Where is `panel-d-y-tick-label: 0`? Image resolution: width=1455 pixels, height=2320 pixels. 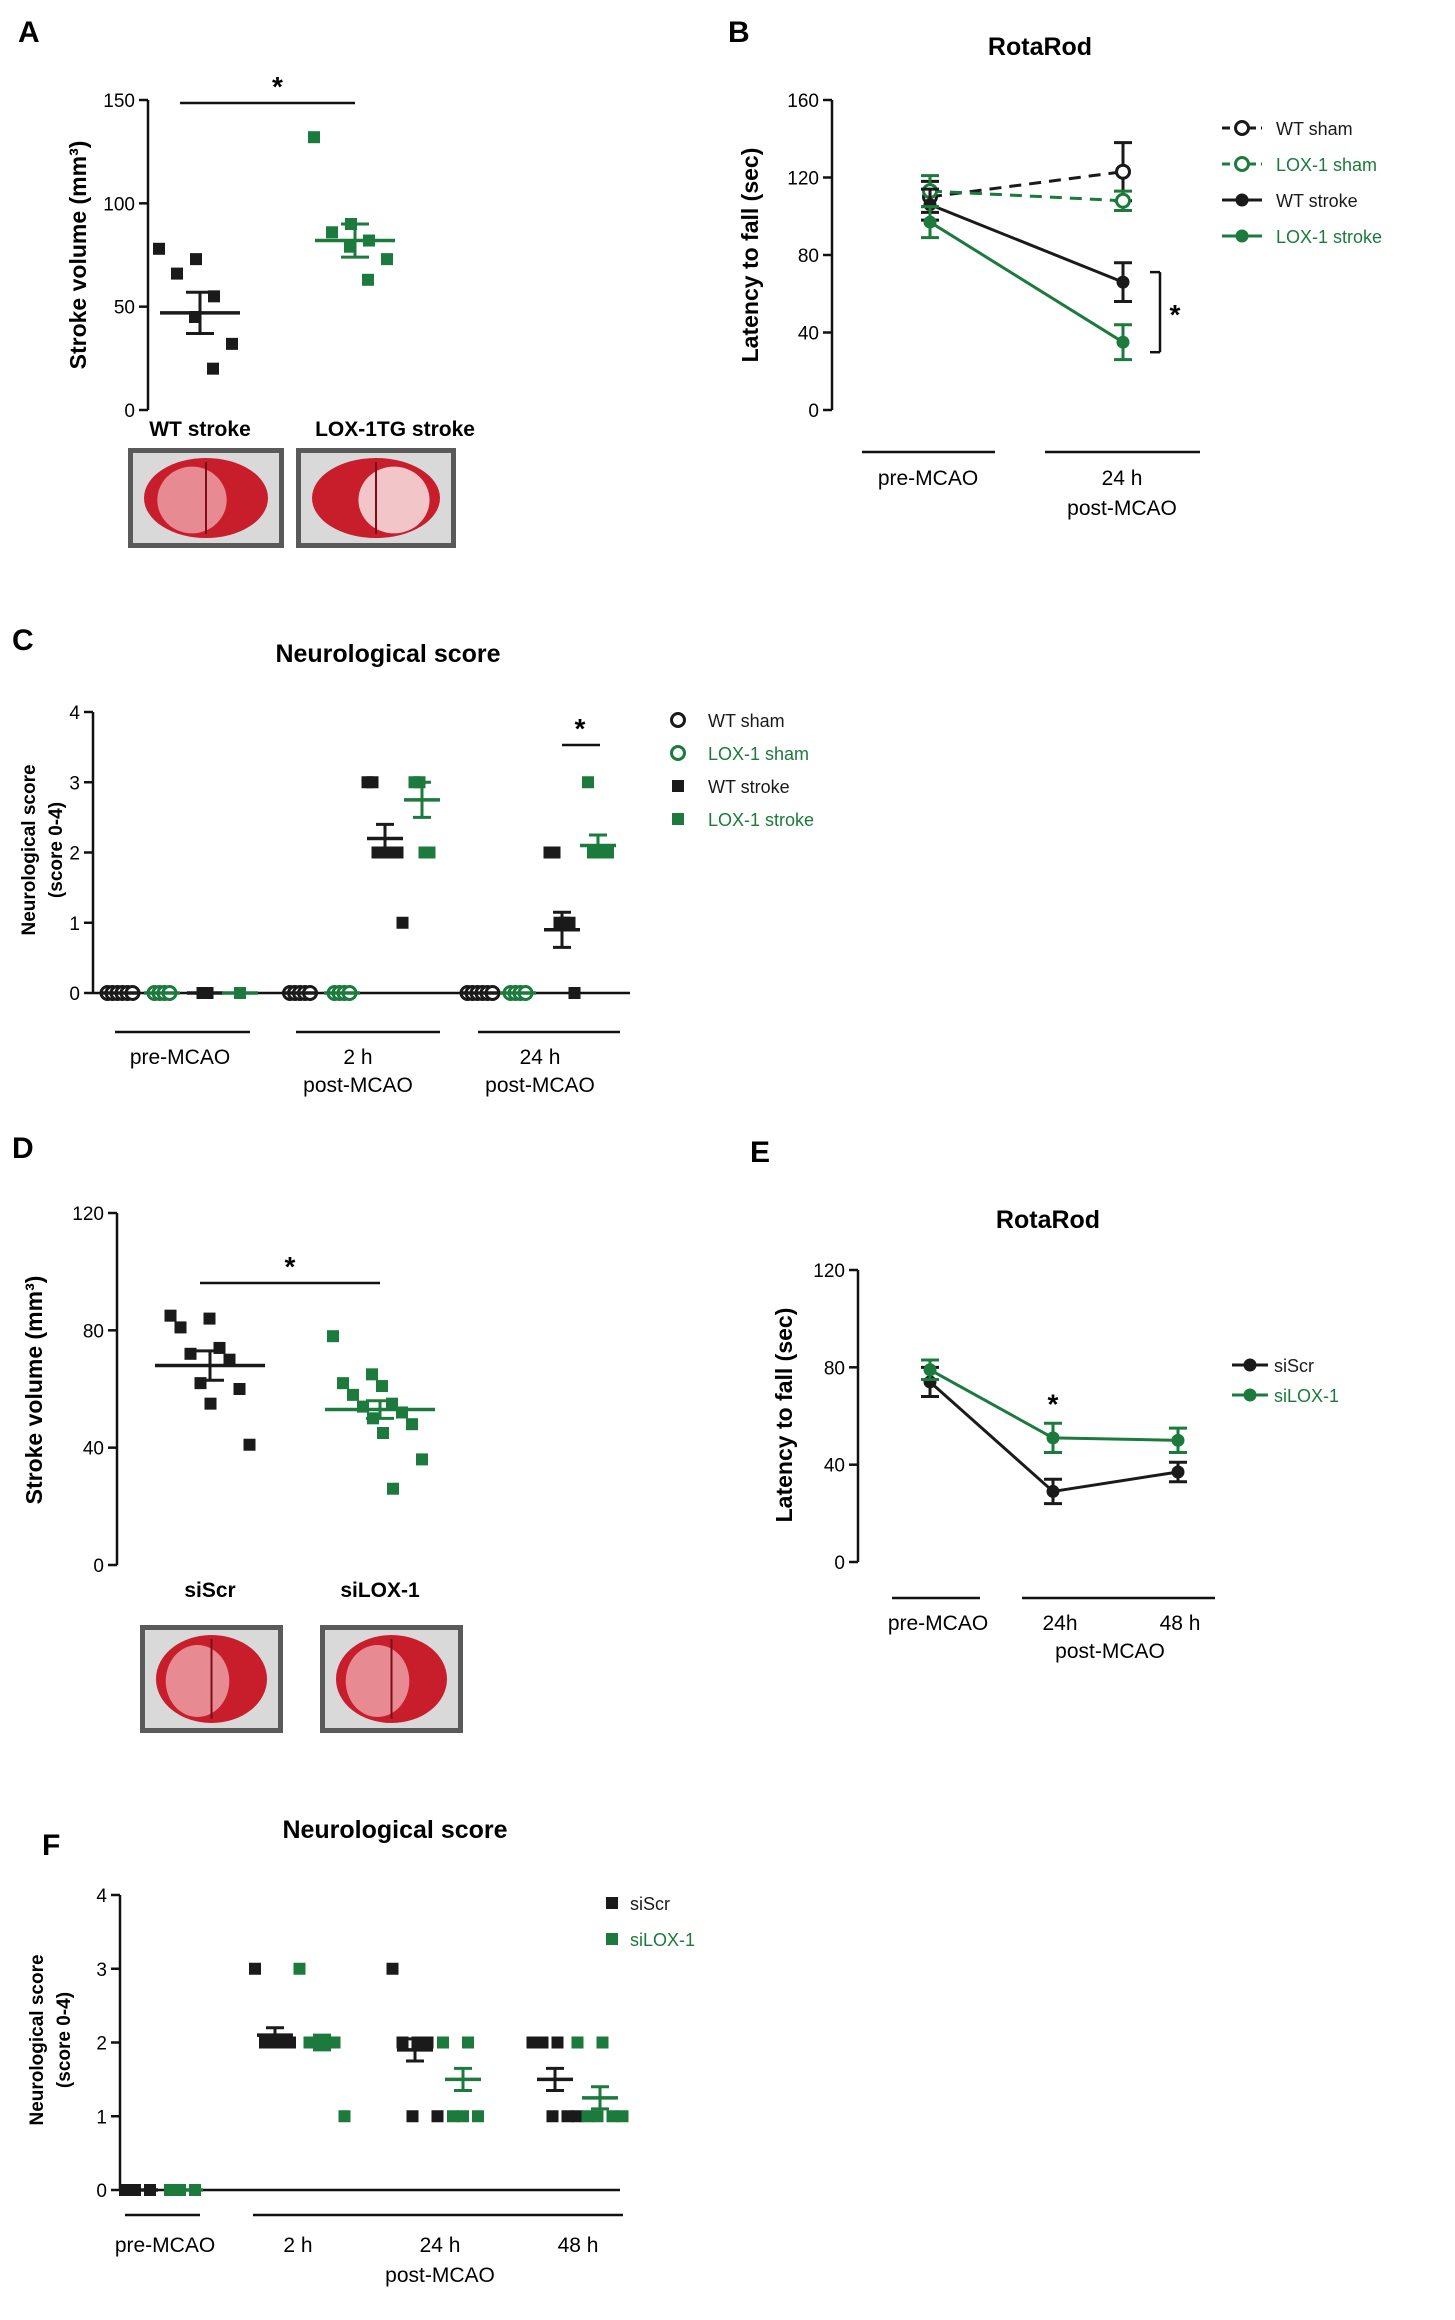
panel-d-y-tick-label: 0 is located at coordinates (98, 1566).